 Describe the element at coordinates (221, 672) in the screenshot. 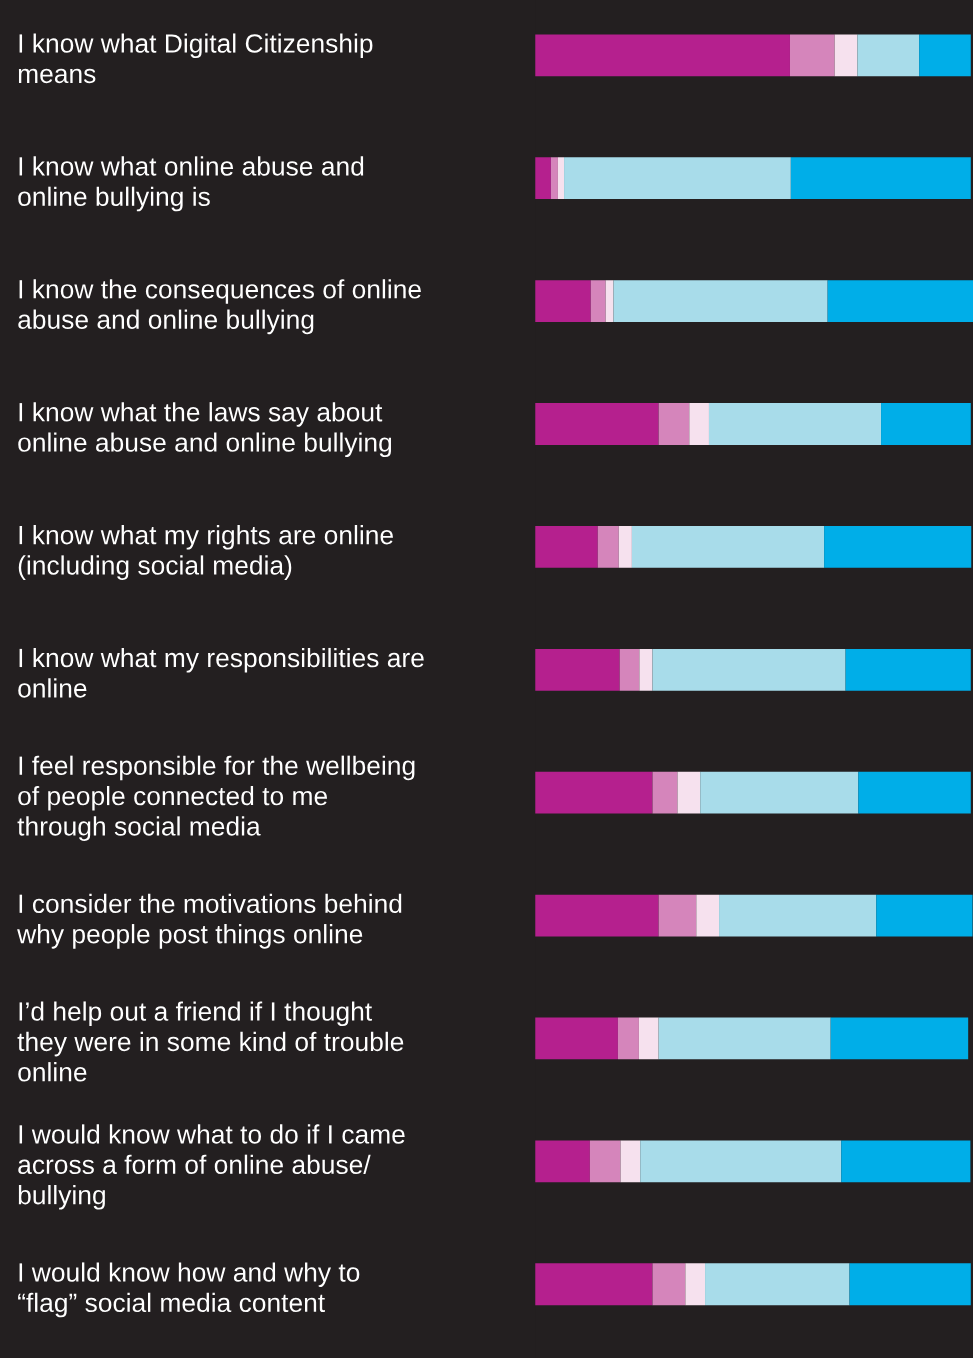

I see `y-tick-label: I know what my responsibilities are online` at that location.